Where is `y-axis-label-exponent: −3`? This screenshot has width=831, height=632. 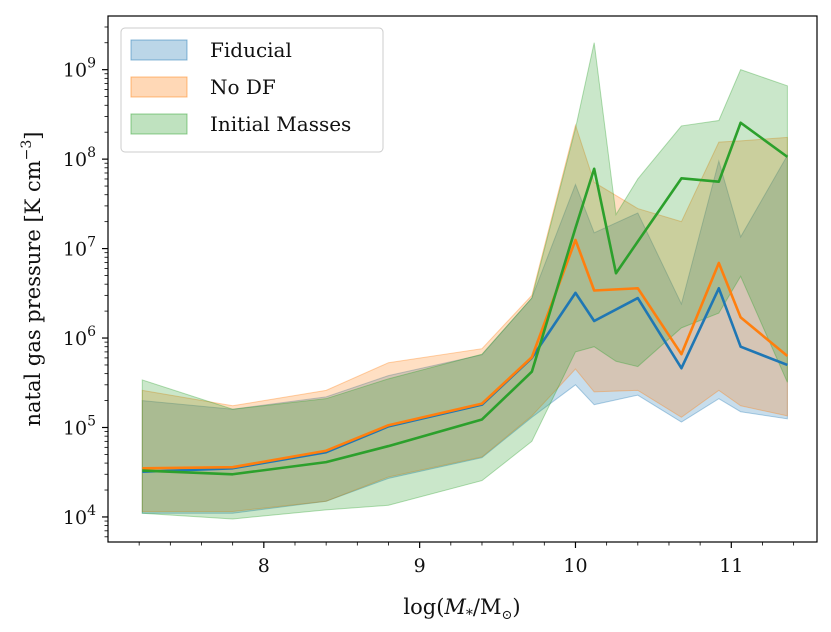 y-axis-label-exponent: −3 is located at coordinates (27, 150).